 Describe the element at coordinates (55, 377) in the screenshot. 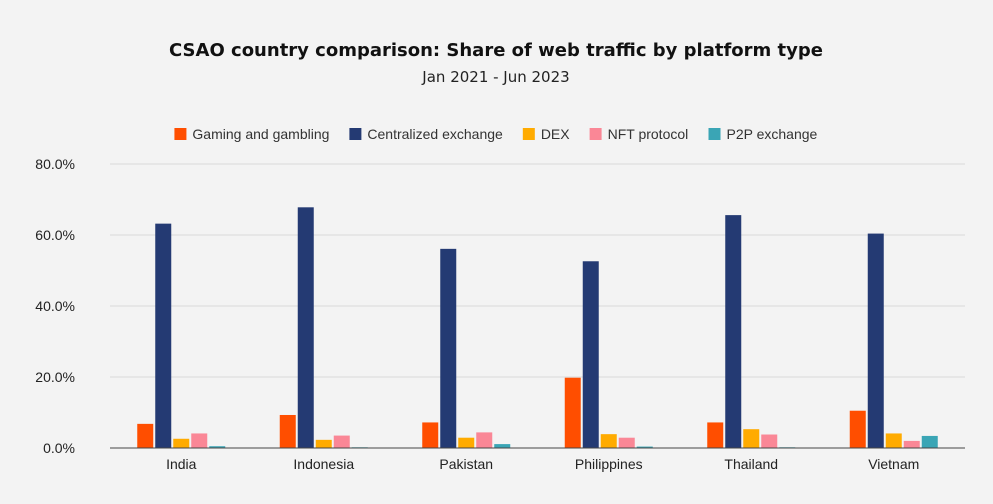

I see `y-tick-label: 20.0%` at that location.